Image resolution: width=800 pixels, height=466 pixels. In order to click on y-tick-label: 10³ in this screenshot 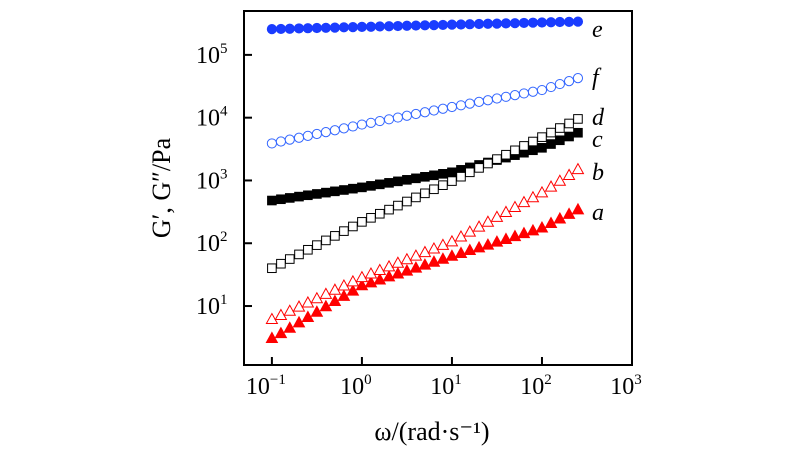, I will do `click(212, 180)`.